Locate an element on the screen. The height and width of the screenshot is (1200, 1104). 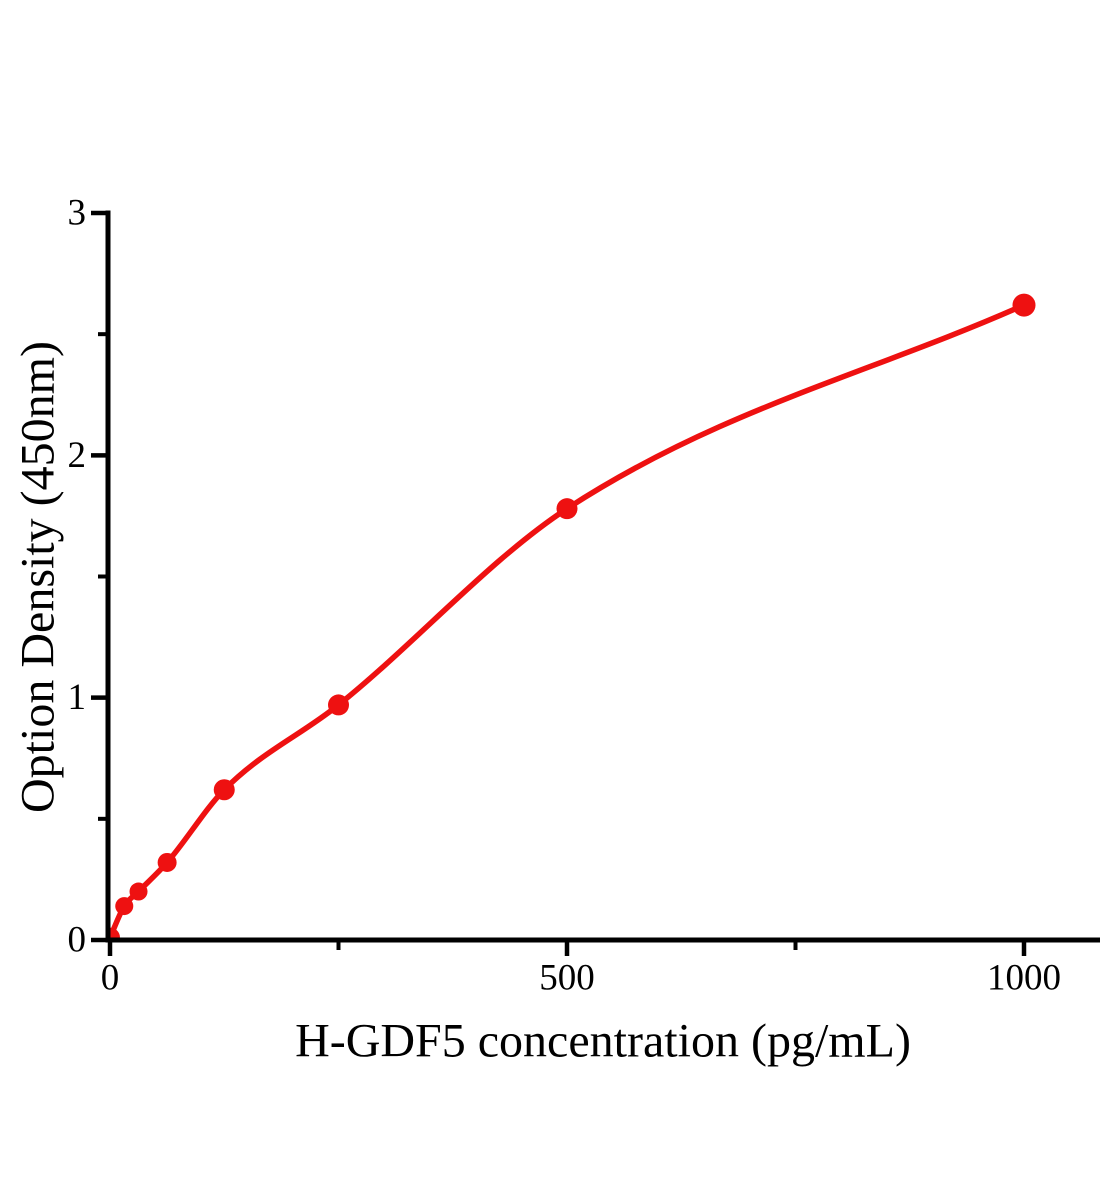
x-tick-label: 0 is located at coordinates (110, 978).